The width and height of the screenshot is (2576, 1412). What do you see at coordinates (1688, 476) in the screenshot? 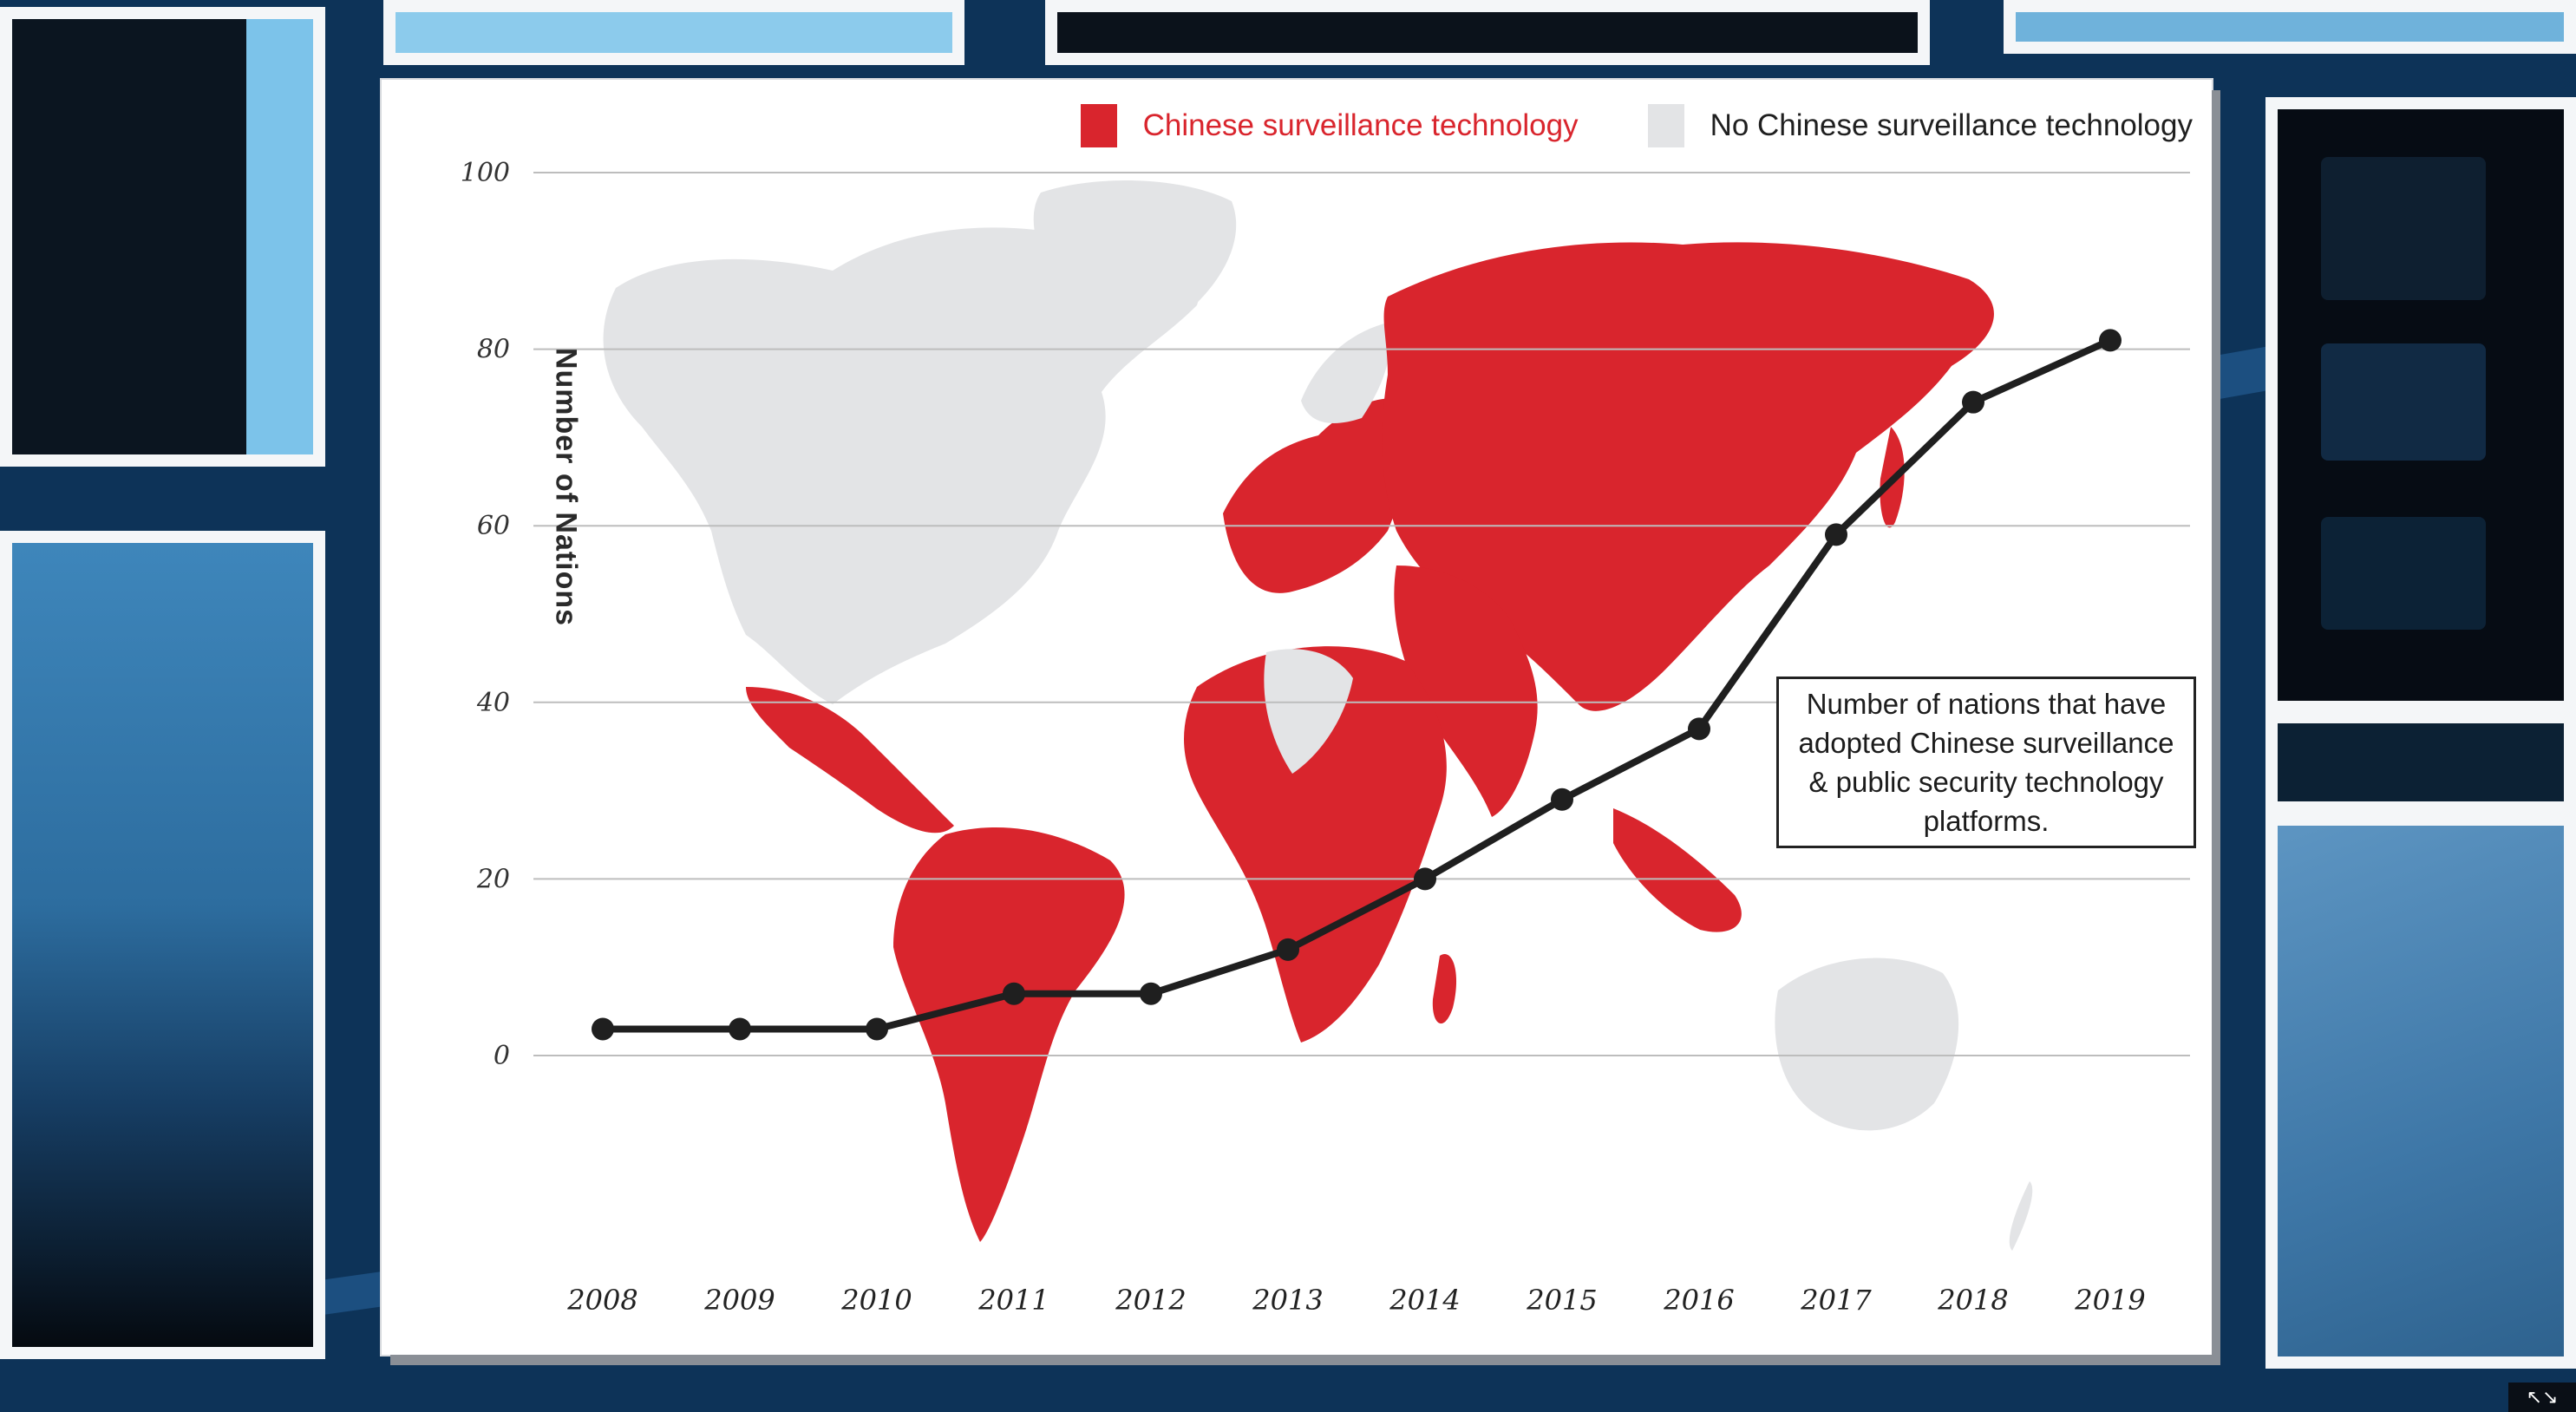
I see `map-asia` at bounding box center [1688, 476].